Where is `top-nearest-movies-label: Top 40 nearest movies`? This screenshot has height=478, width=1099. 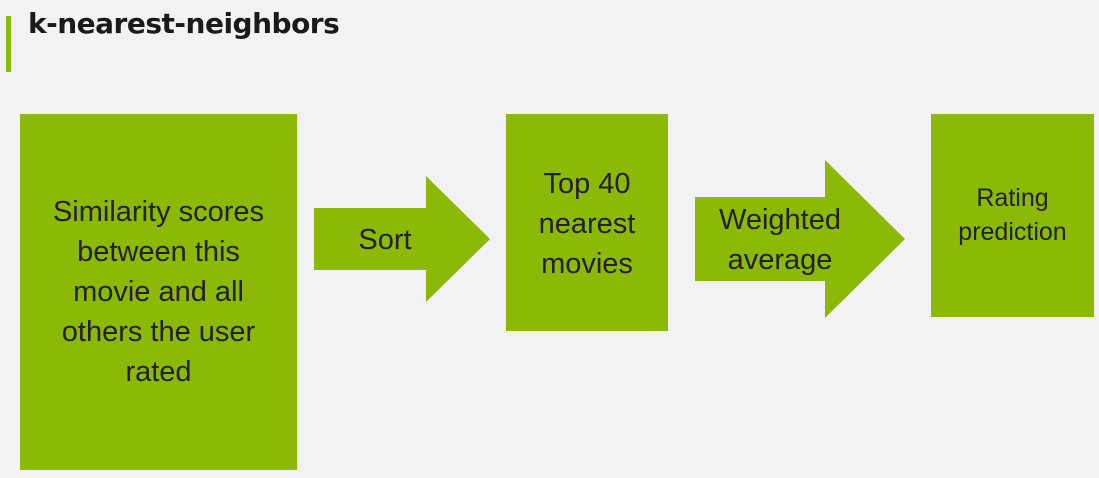 top-nearest-movies-label: Top 40 nearest movies is located at coordinates (587, 224).